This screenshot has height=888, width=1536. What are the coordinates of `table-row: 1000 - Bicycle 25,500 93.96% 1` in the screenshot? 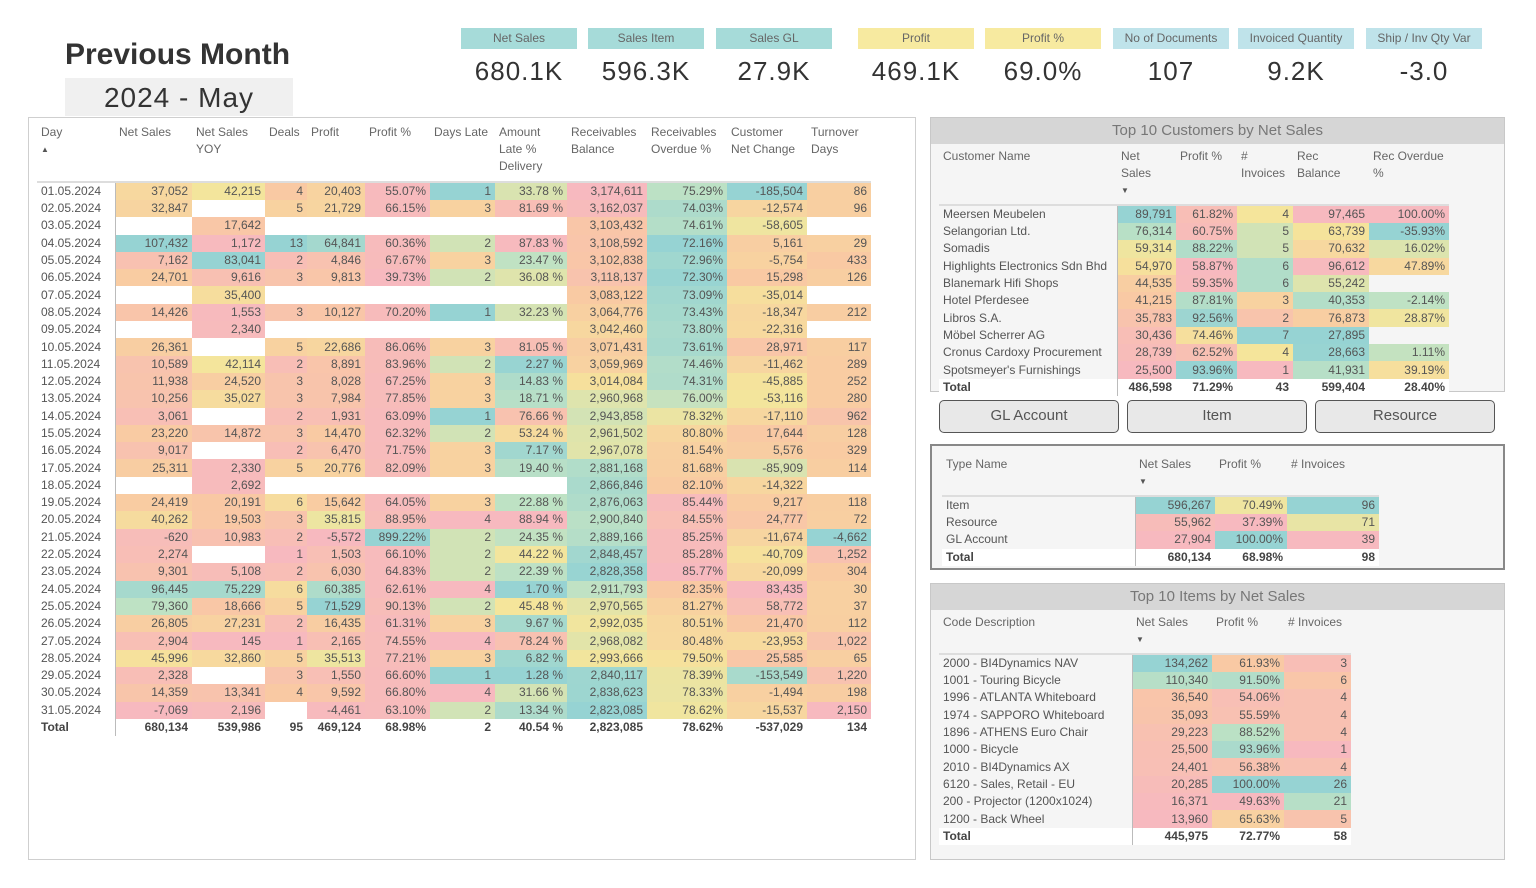 It's located at (1145, 750).